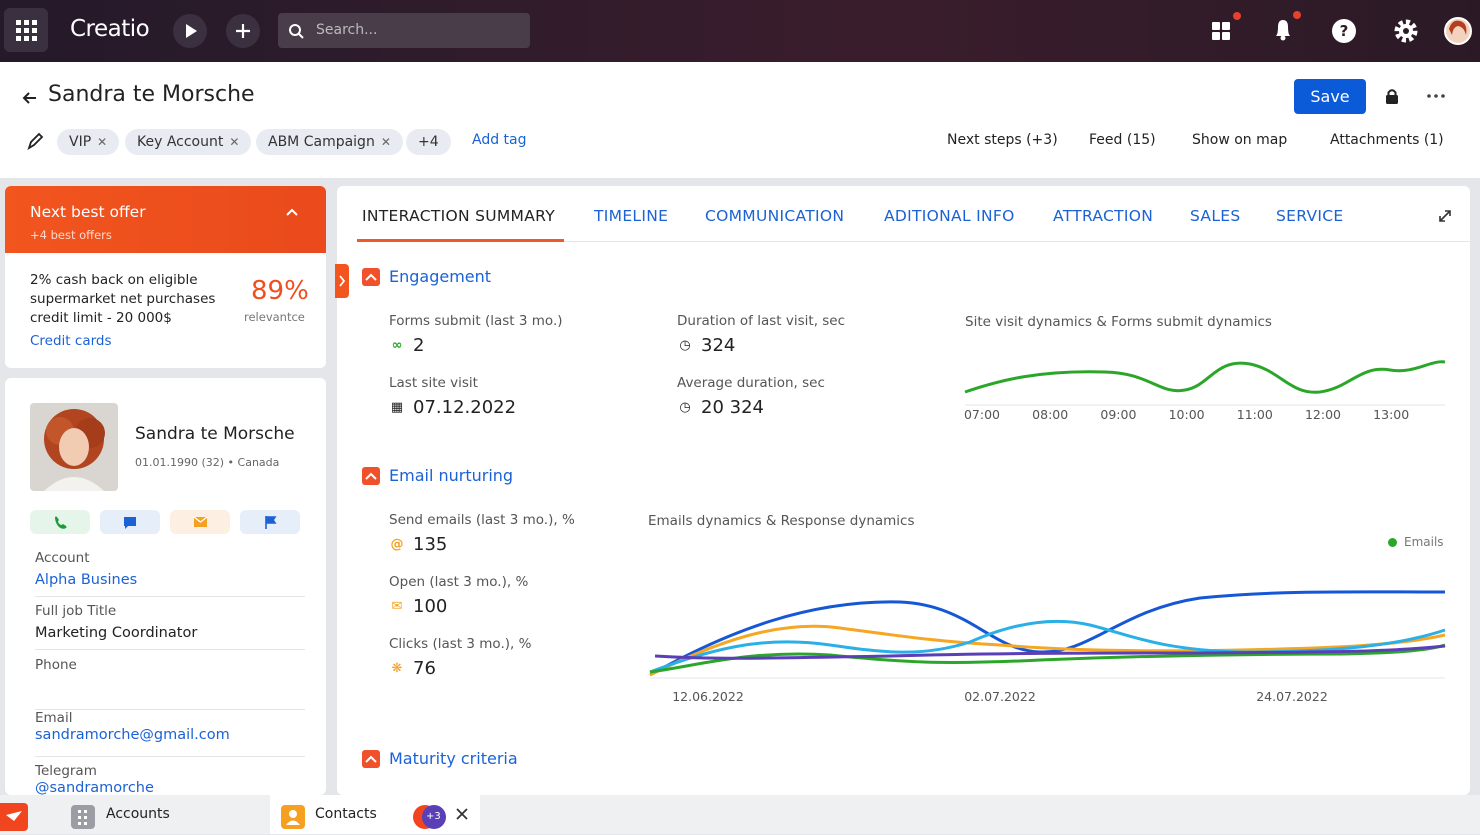 The image size is (1480, 835). Describe the element at coordinates (1225, 27) in the screenshot. I see `apps-icon` at that location.